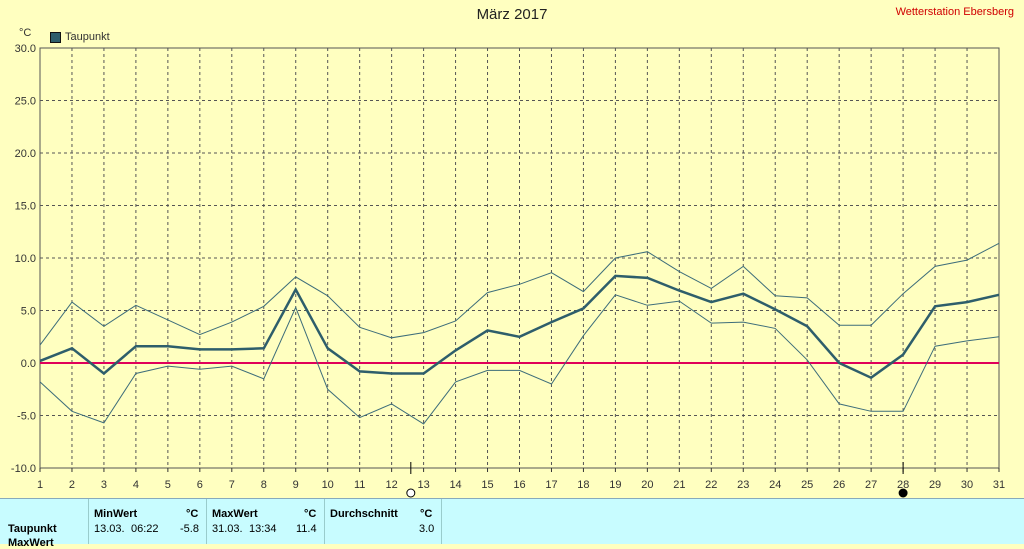  What do you see at coordinates (25, 49) in the screenshot?
I see `y-tick-label: 30.0` at bounding box center [25, 49].